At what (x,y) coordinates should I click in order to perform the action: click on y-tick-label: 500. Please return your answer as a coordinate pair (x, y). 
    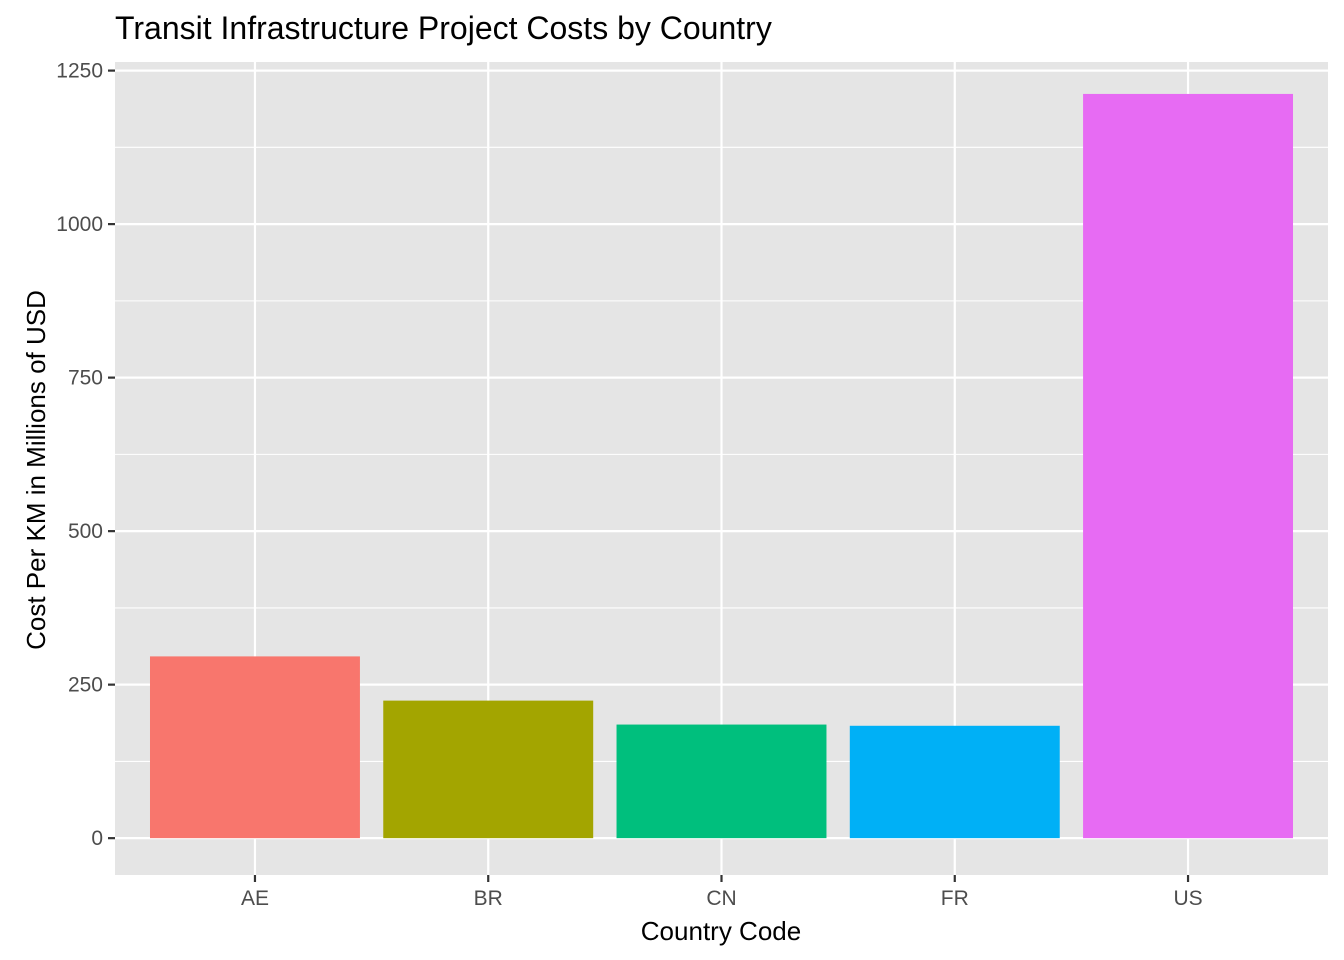
    Looking at the image, I should click on (85, 531).